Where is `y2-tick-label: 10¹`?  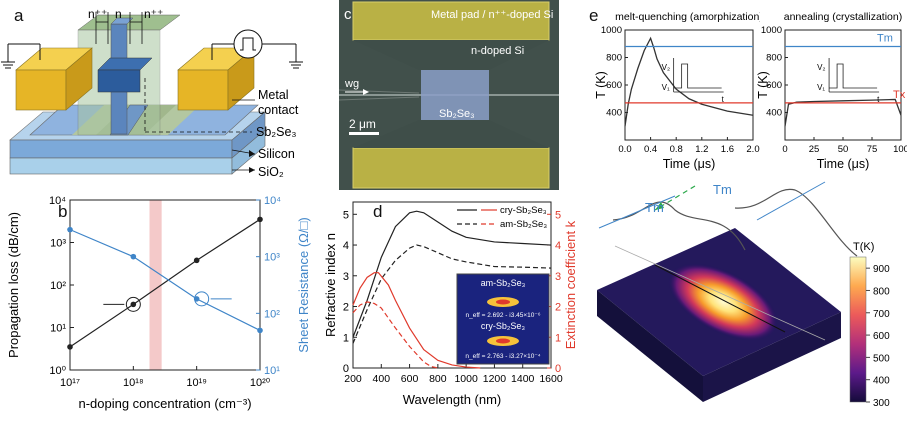 y2-tick-label: 10¹ is located at coordinates (272, 371).